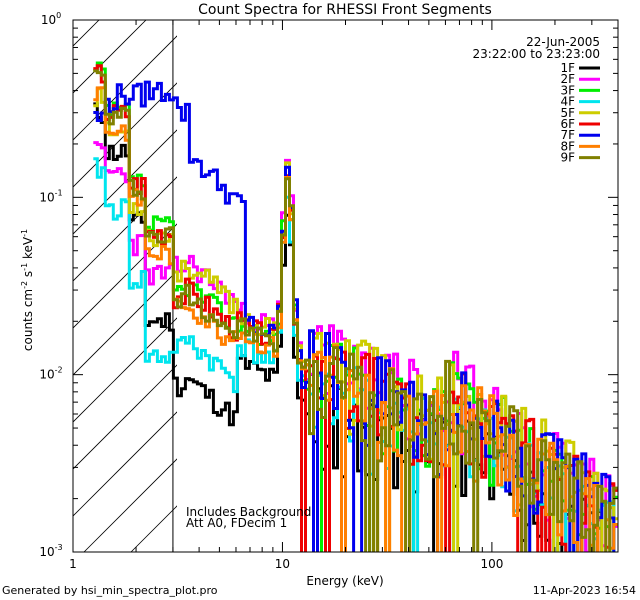 This screenshot has height=600, width=640. What do you see at coordinates (491, 564) in the screenshot?
I see `x-tick-label-2: 100` at bounding box center [491, 564].